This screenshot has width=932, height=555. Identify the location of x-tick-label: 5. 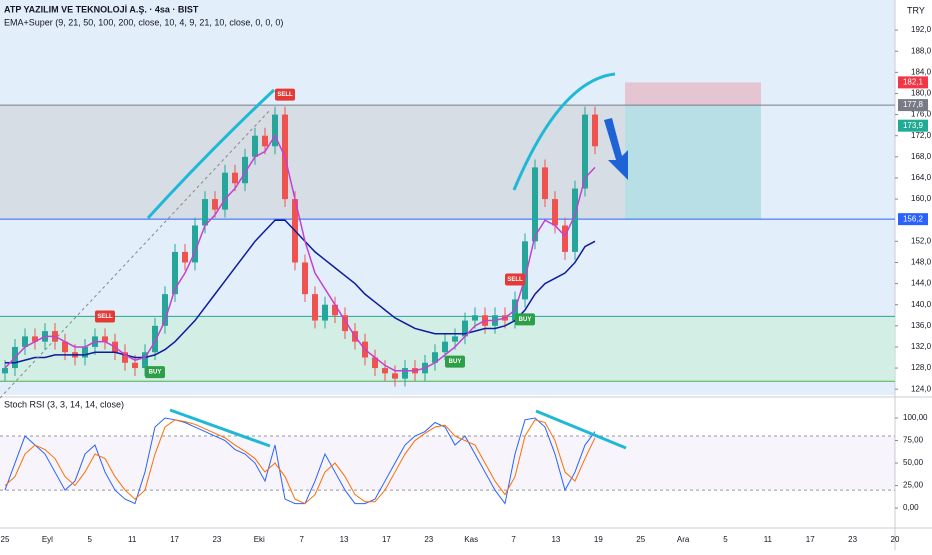
(90, 539).